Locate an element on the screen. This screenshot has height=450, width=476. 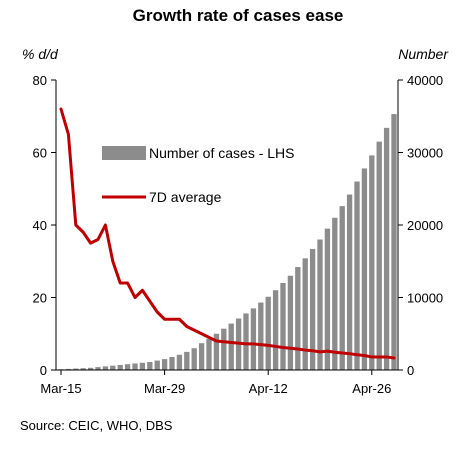
x-tick-label-Apr-12: Apr-12 is located at coordinates (268, 388).